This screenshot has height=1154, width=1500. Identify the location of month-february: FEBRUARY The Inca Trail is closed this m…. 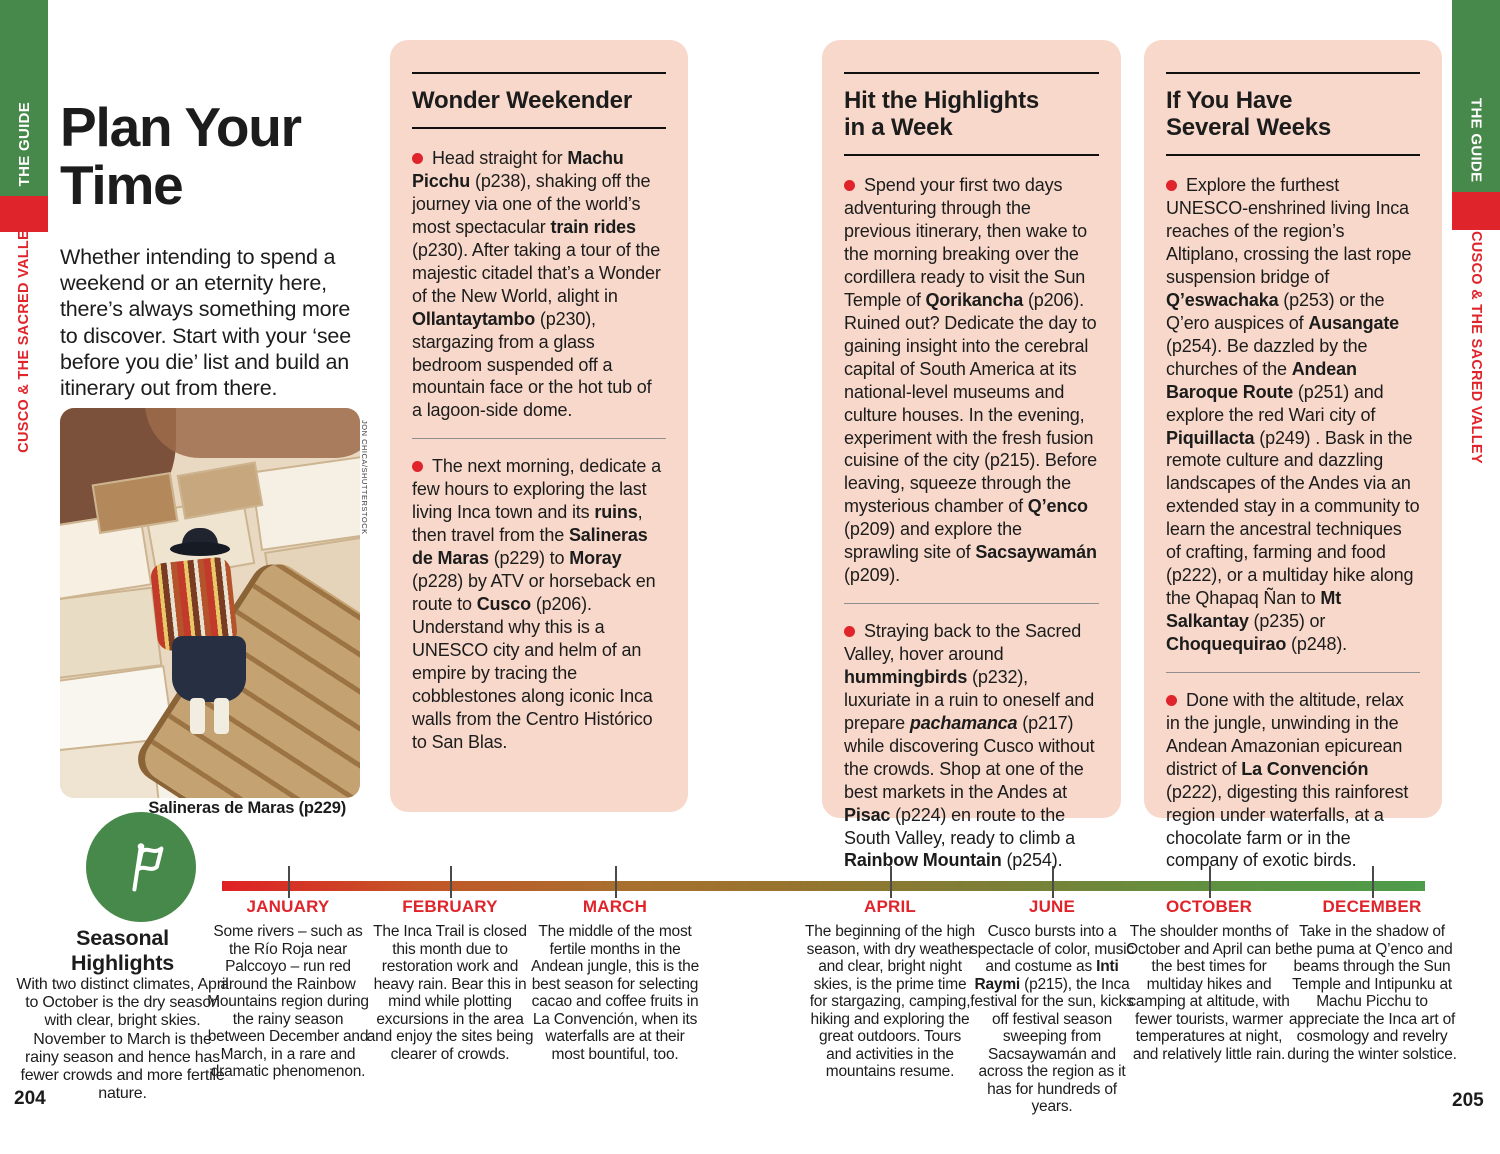
(450, 980).